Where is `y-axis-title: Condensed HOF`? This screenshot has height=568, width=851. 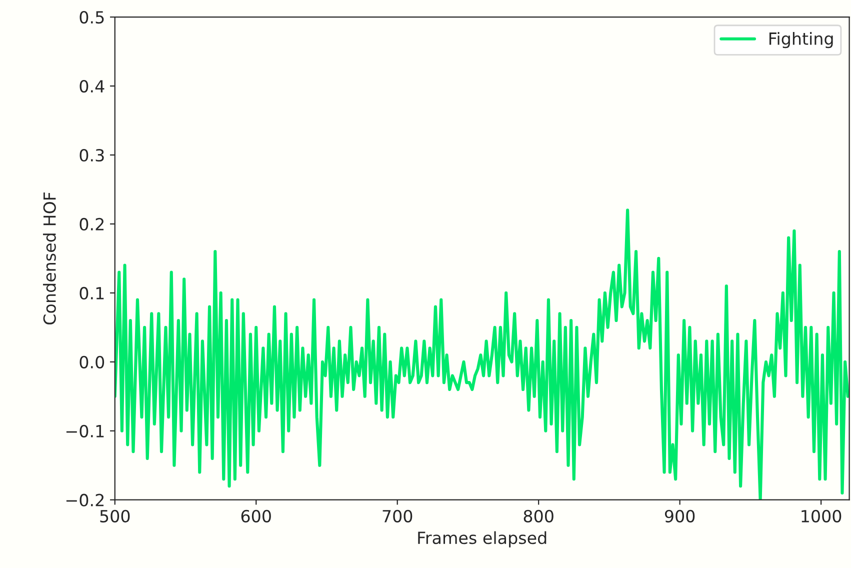 y-axis-title: Condensed HOF is located at coordinates (49, 258).